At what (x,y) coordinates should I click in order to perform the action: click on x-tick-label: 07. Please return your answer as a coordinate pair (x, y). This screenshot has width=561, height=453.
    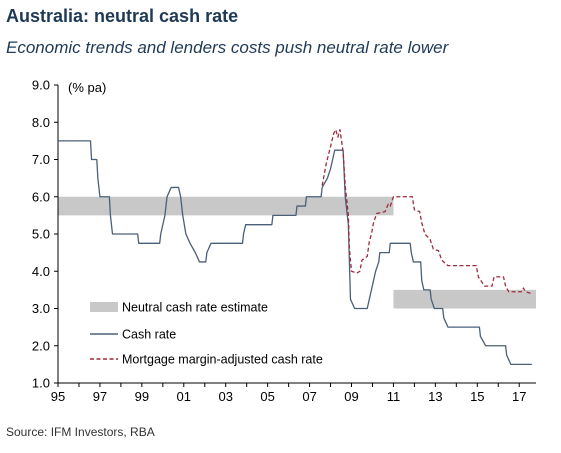
    Looking at the image, I should click on (309, 396).